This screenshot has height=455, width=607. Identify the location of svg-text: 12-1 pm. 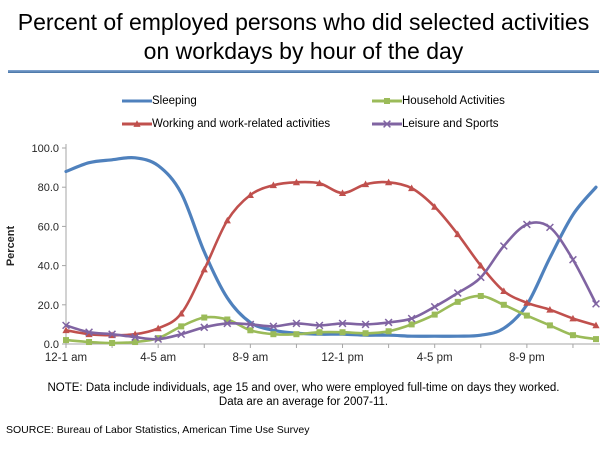
(342, 358).